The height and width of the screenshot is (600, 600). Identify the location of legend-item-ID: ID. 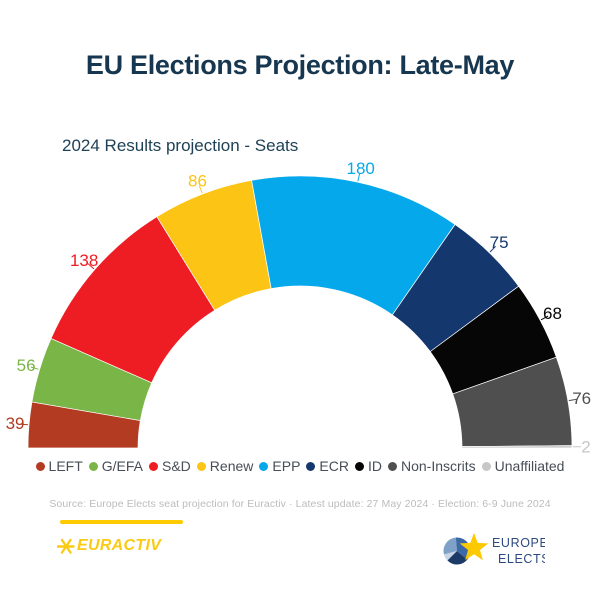
(368, 466).